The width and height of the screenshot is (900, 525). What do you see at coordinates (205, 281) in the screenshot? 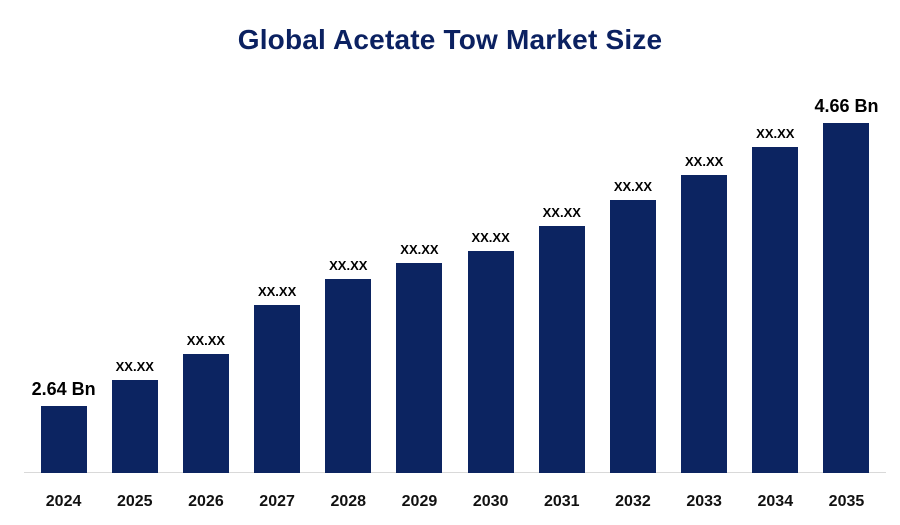
I see `bar-column-2026: XX.XX` at bounding box center [205, 281].